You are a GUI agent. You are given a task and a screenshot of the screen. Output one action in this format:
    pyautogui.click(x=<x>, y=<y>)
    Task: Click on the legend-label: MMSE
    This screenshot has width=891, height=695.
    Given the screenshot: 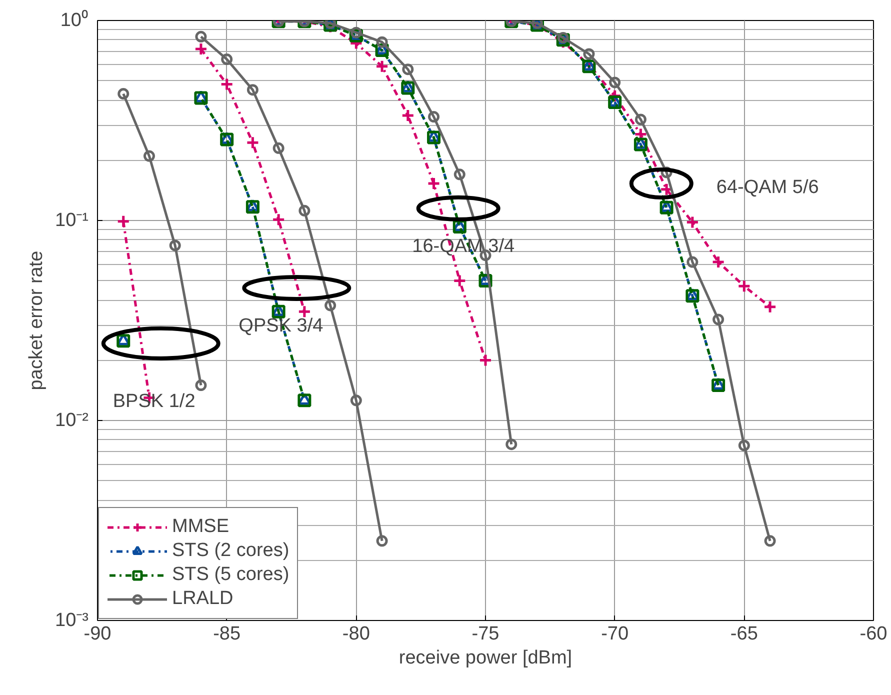 What is the action you would take?
    pyautogui.click(x=200, y=527)
    